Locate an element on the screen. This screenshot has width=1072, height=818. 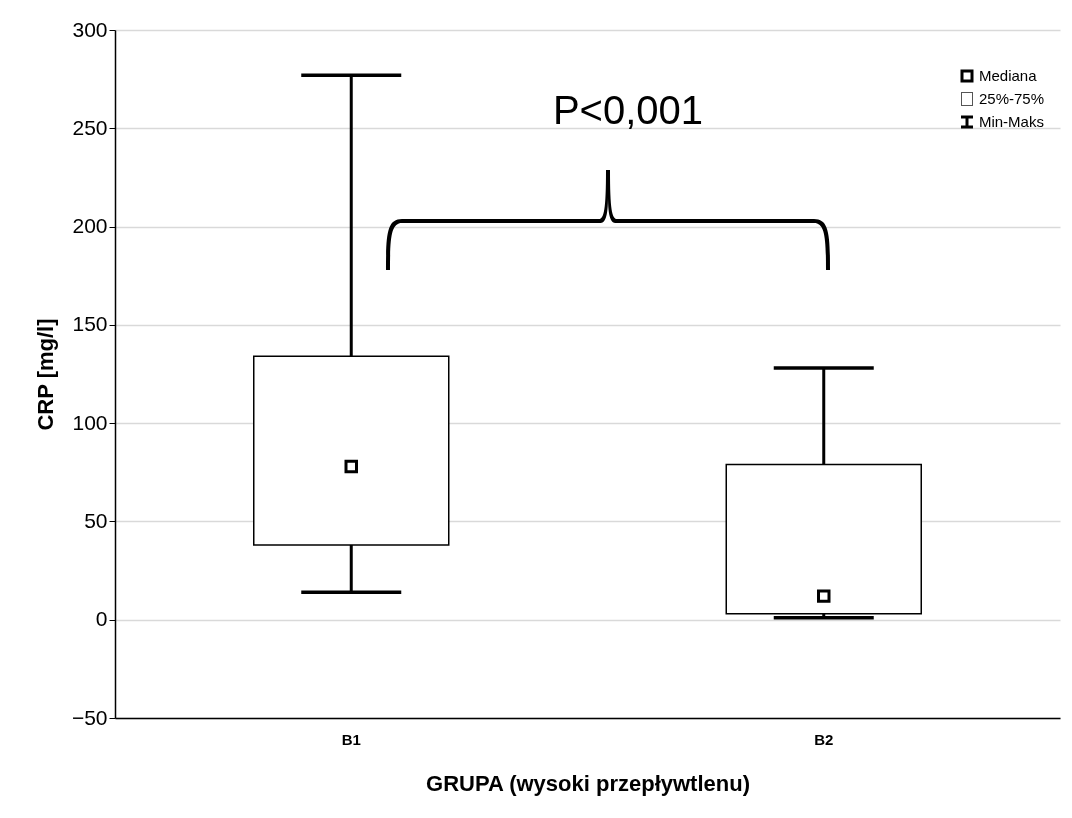
y-tick-label: −50 is located at coordinates (89, 717).